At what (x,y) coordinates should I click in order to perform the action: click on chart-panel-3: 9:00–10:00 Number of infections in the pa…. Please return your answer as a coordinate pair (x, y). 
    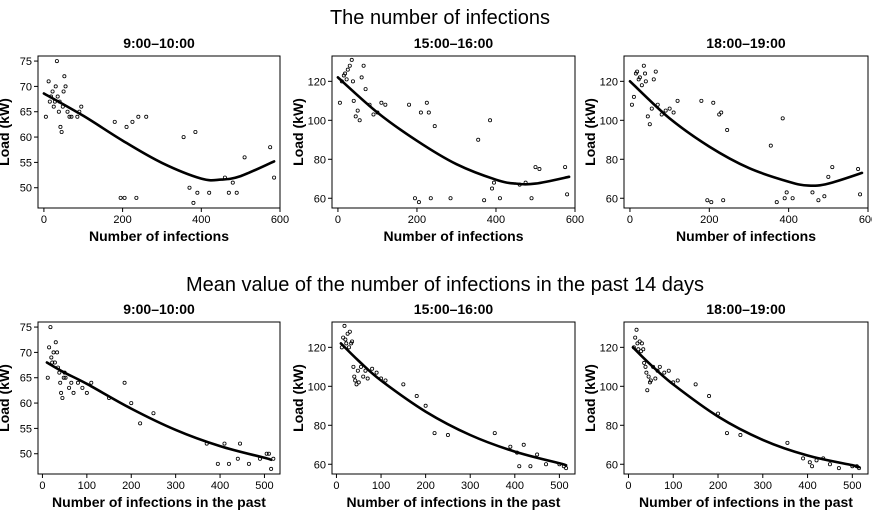
    Looking at the image, I should click on (140, 405).